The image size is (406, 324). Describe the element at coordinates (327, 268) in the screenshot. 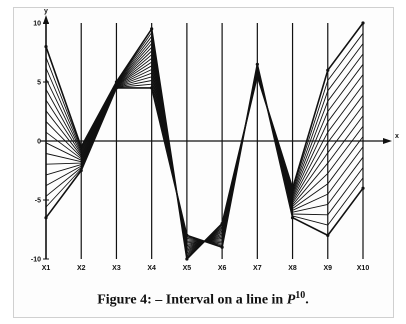

I see `category-label-x9: X9` at that location.